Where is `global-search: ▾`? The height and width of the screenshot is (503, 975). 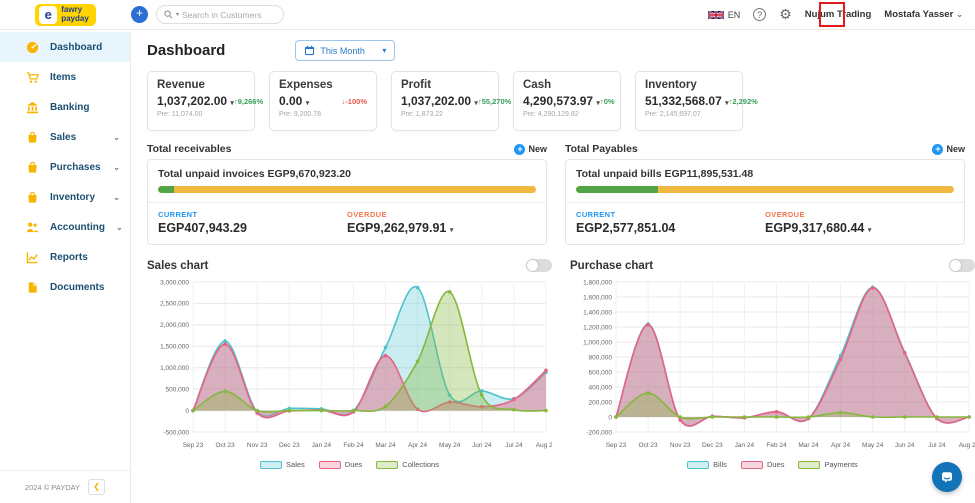 global-search: ▾ is located at coordinates (220, 14).